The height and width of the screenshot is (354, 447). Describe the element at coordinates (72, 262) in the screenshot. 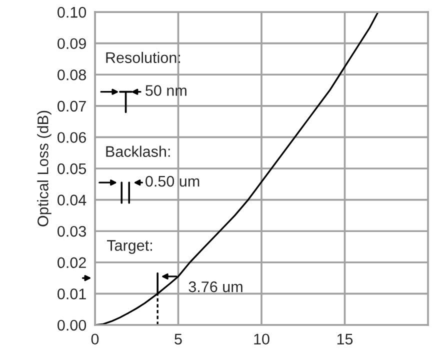

I see `y-tick-label: 0.02` at that location.